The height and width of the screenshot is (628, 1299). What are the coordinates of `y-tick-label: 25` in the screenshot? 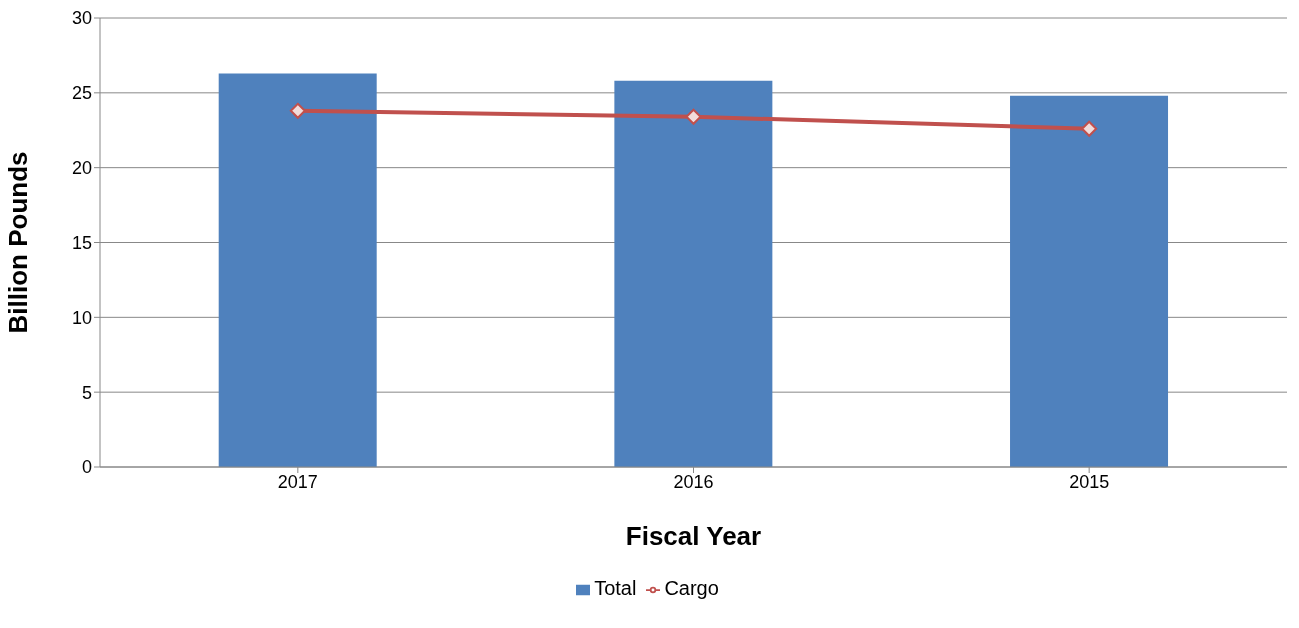 It's located at (81, 93).